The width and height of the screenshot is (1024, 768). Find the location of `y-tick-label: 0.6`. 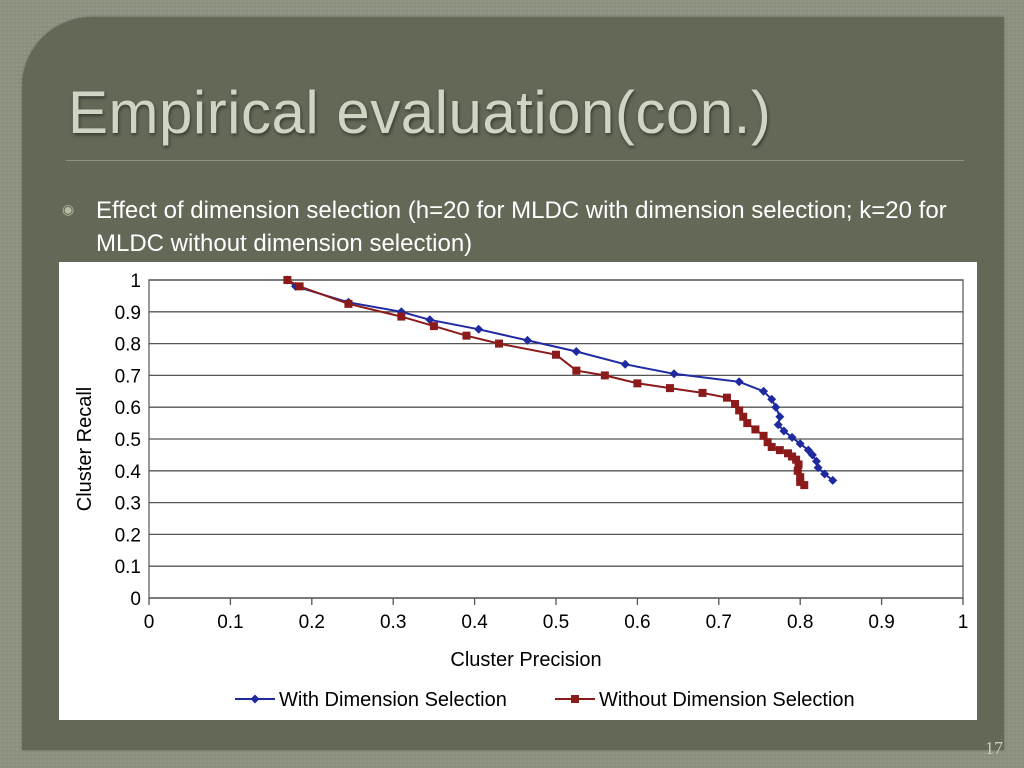

y-tick-label: 0.6 is located at coordinates (128, 408).